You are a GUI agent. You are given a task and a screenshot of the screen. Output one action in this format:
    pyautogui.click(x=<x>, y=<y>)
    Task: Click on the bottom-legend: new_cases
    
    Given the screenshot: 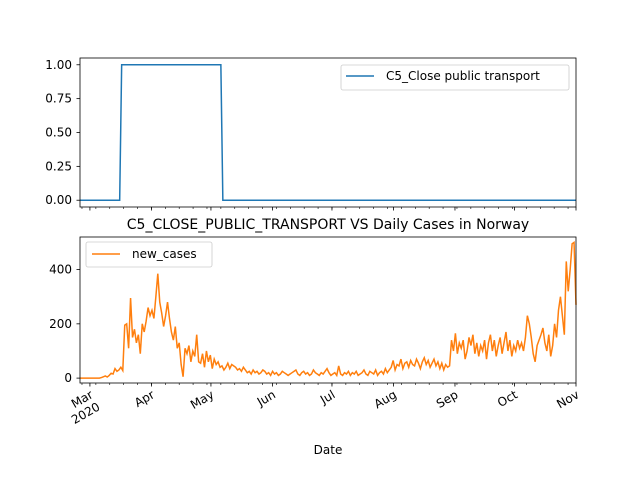 What is the action you would take?
    pyautogui.click(x=149, y=254)
    